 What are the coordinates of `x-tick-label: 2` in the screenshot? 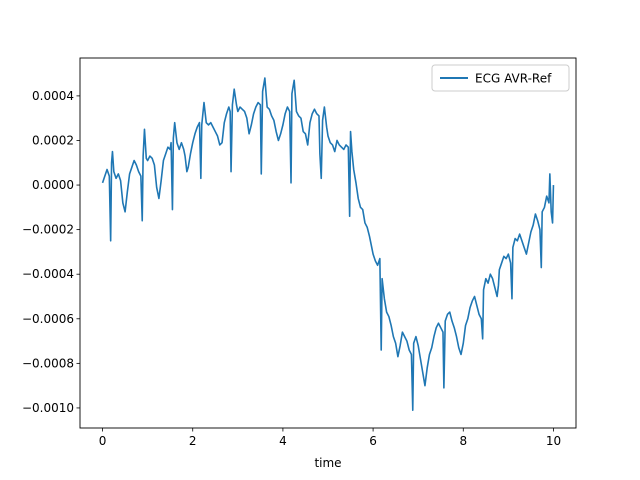 It's located at (193, 441).